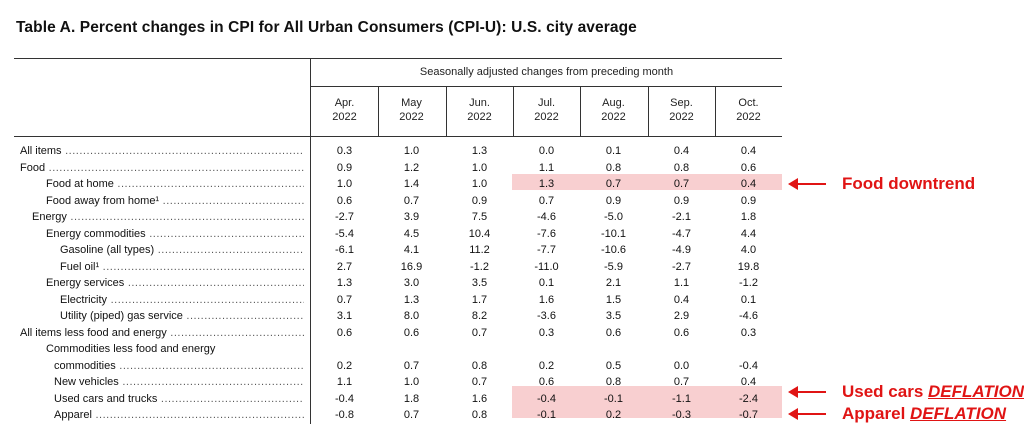 The width and height of the screenshot is (1024, 433). What do you see at coordinates (748, 110) in the screenshot?
I see `column-header: Oct. 2022` at bounding box center [748, 110].